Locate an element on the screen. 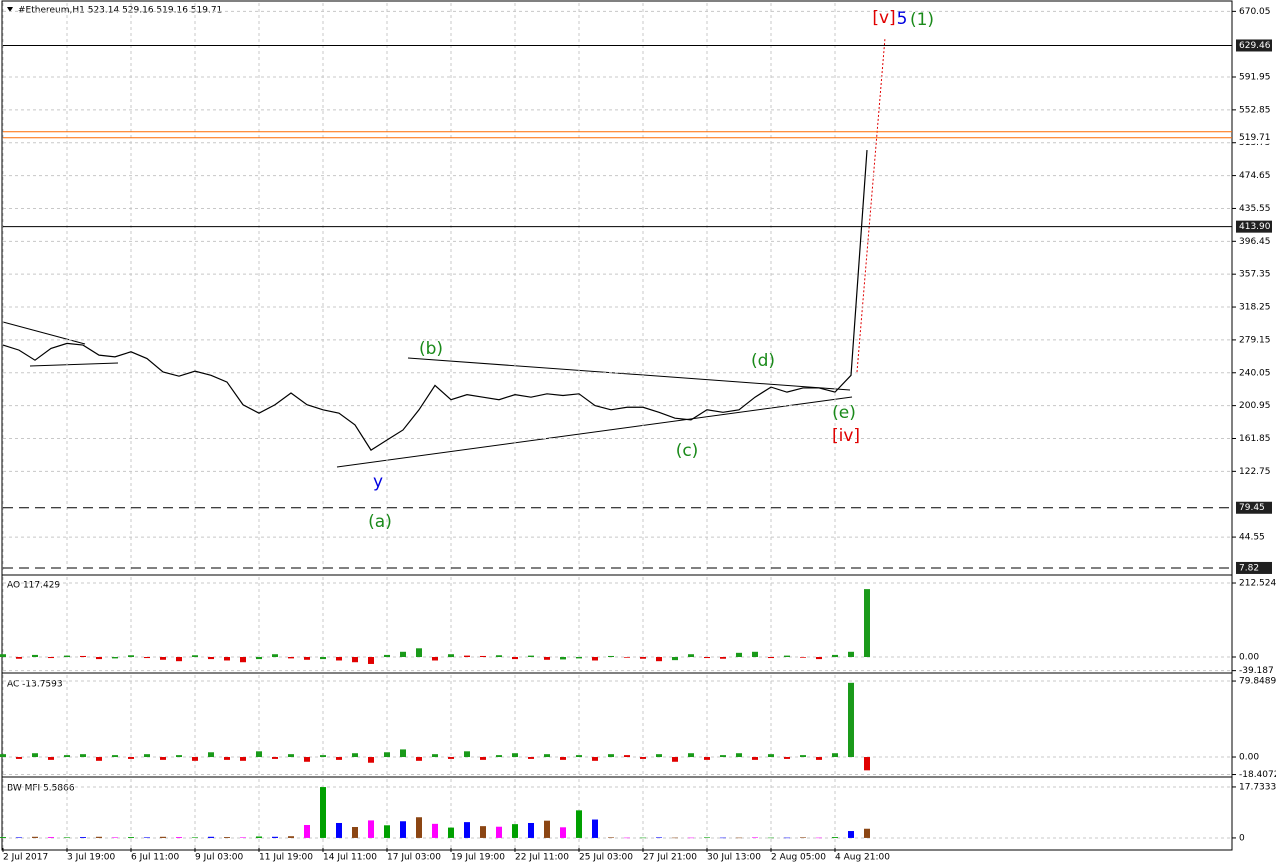 This screenshot has height=866, width=1276. wave-label: (b) is located at coordinates (431, 349).